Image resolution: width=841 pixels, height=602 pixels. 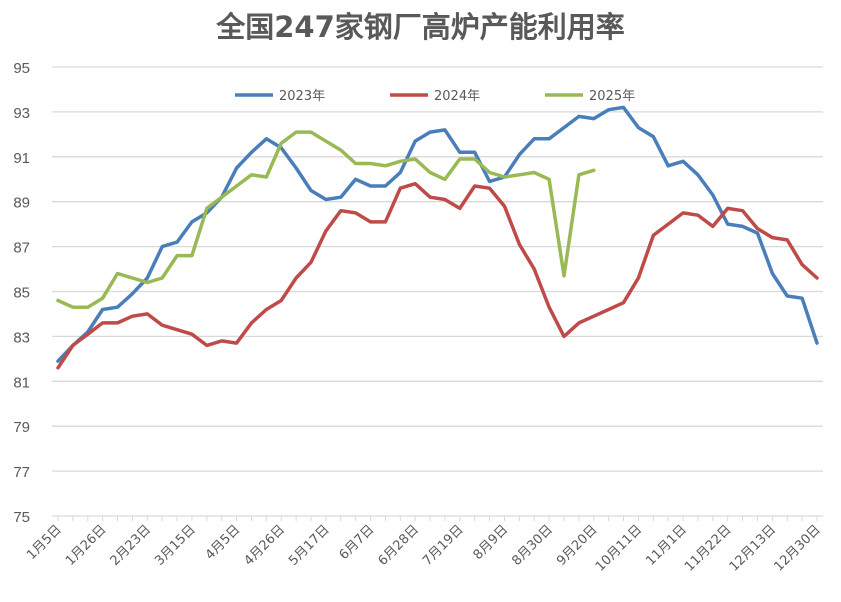 I want to click on y-tick-label: 75, so click(x=21, y=517).